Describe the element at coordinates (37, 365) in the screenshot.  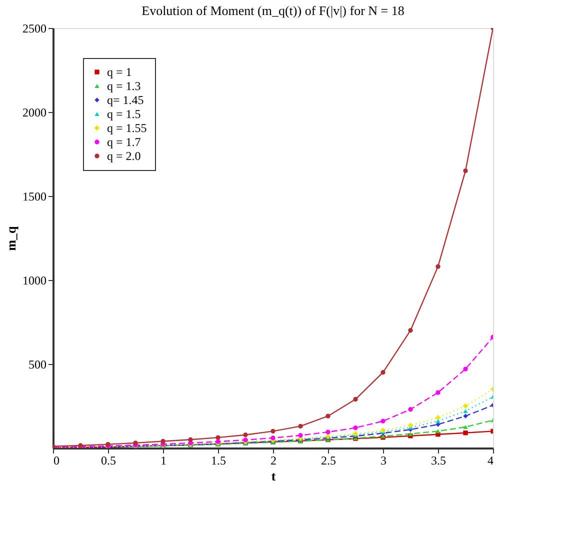
I see `y-tick-label: 500` at that location.